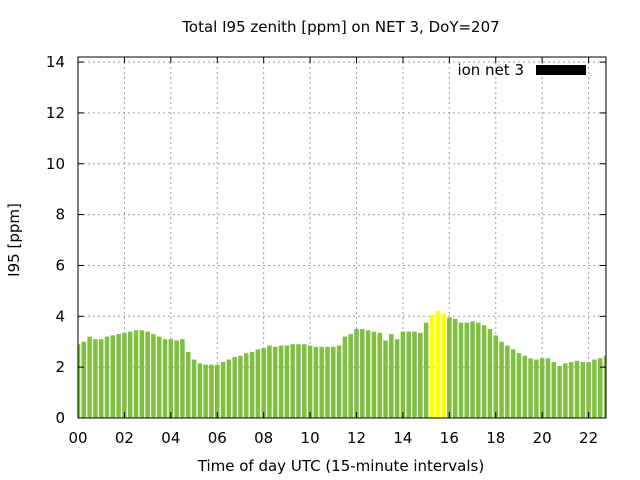 The width and height of the screenshot is (640, 480). I want to click on legend: ion net 3, so click(521, 70).